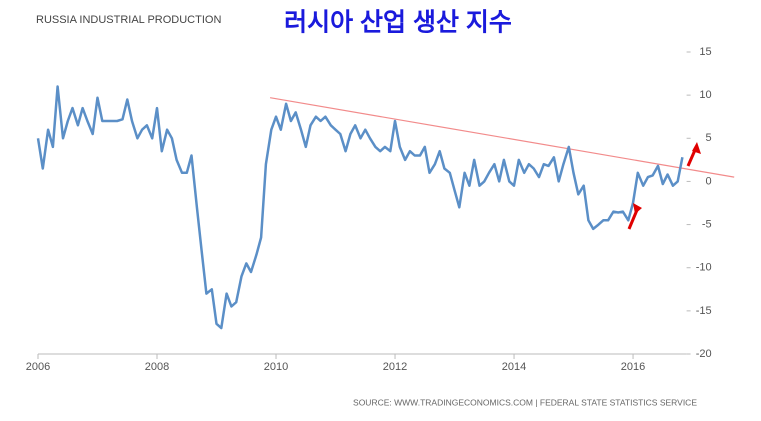 This screenshot has height=421, width=761. Describe the element at coordinates (704, 354) in the screenshot. I see `y-tick-label: -20` at that location.